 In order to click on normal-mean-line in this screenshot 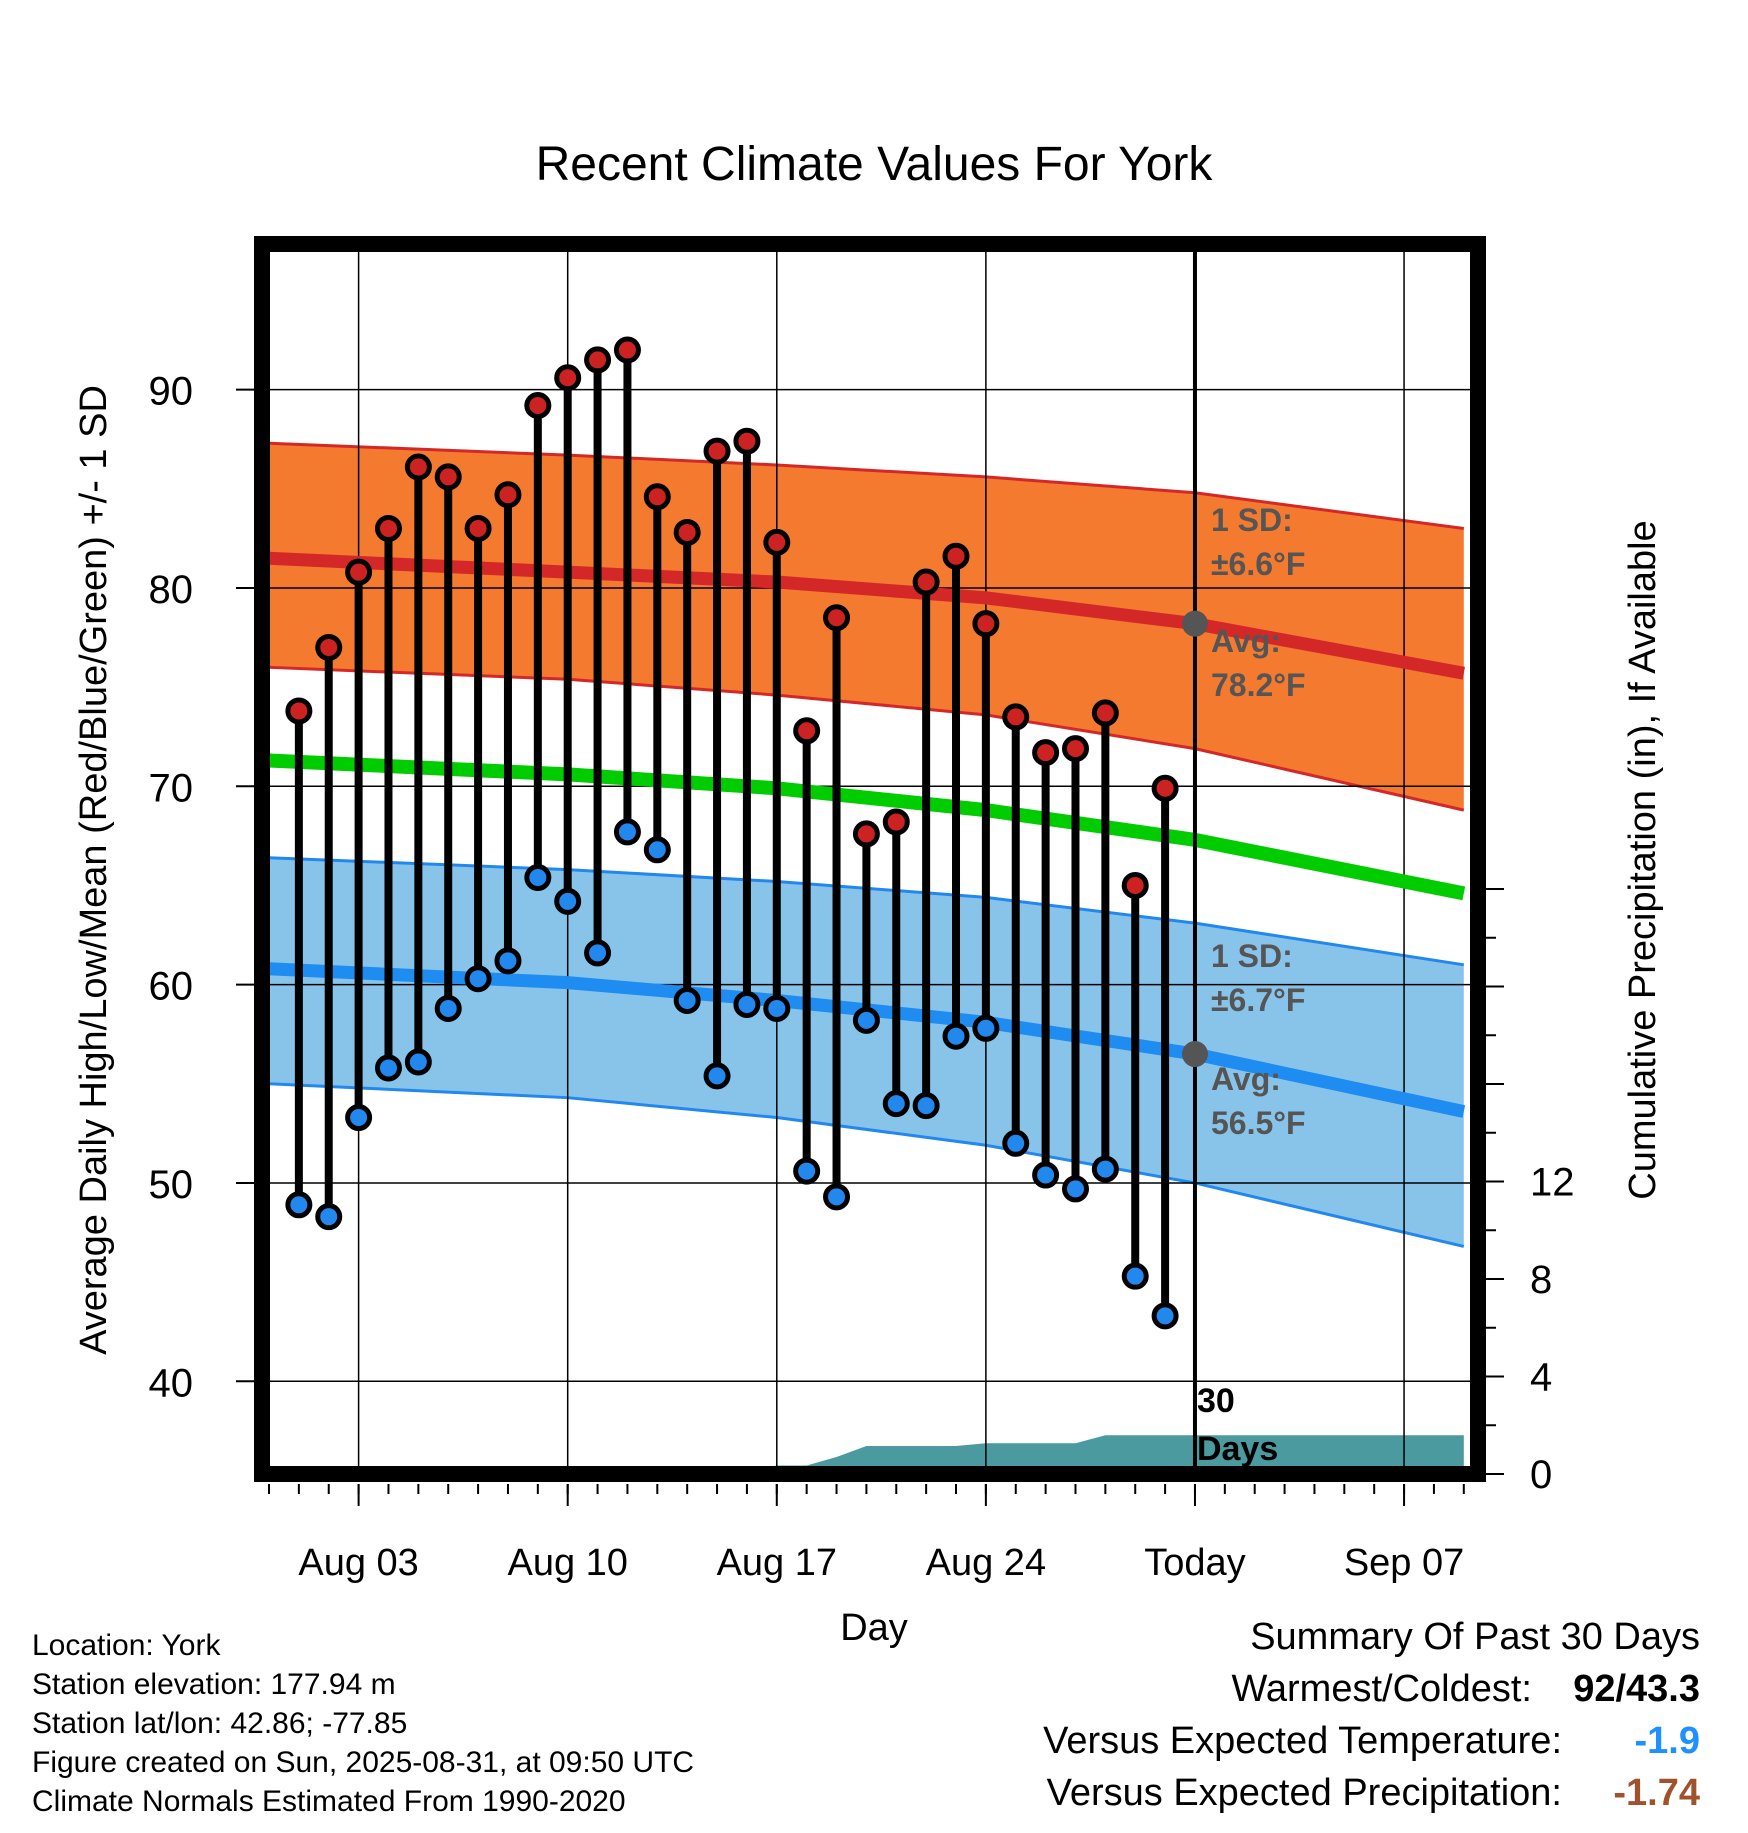, I will do `click(867, 827)`.